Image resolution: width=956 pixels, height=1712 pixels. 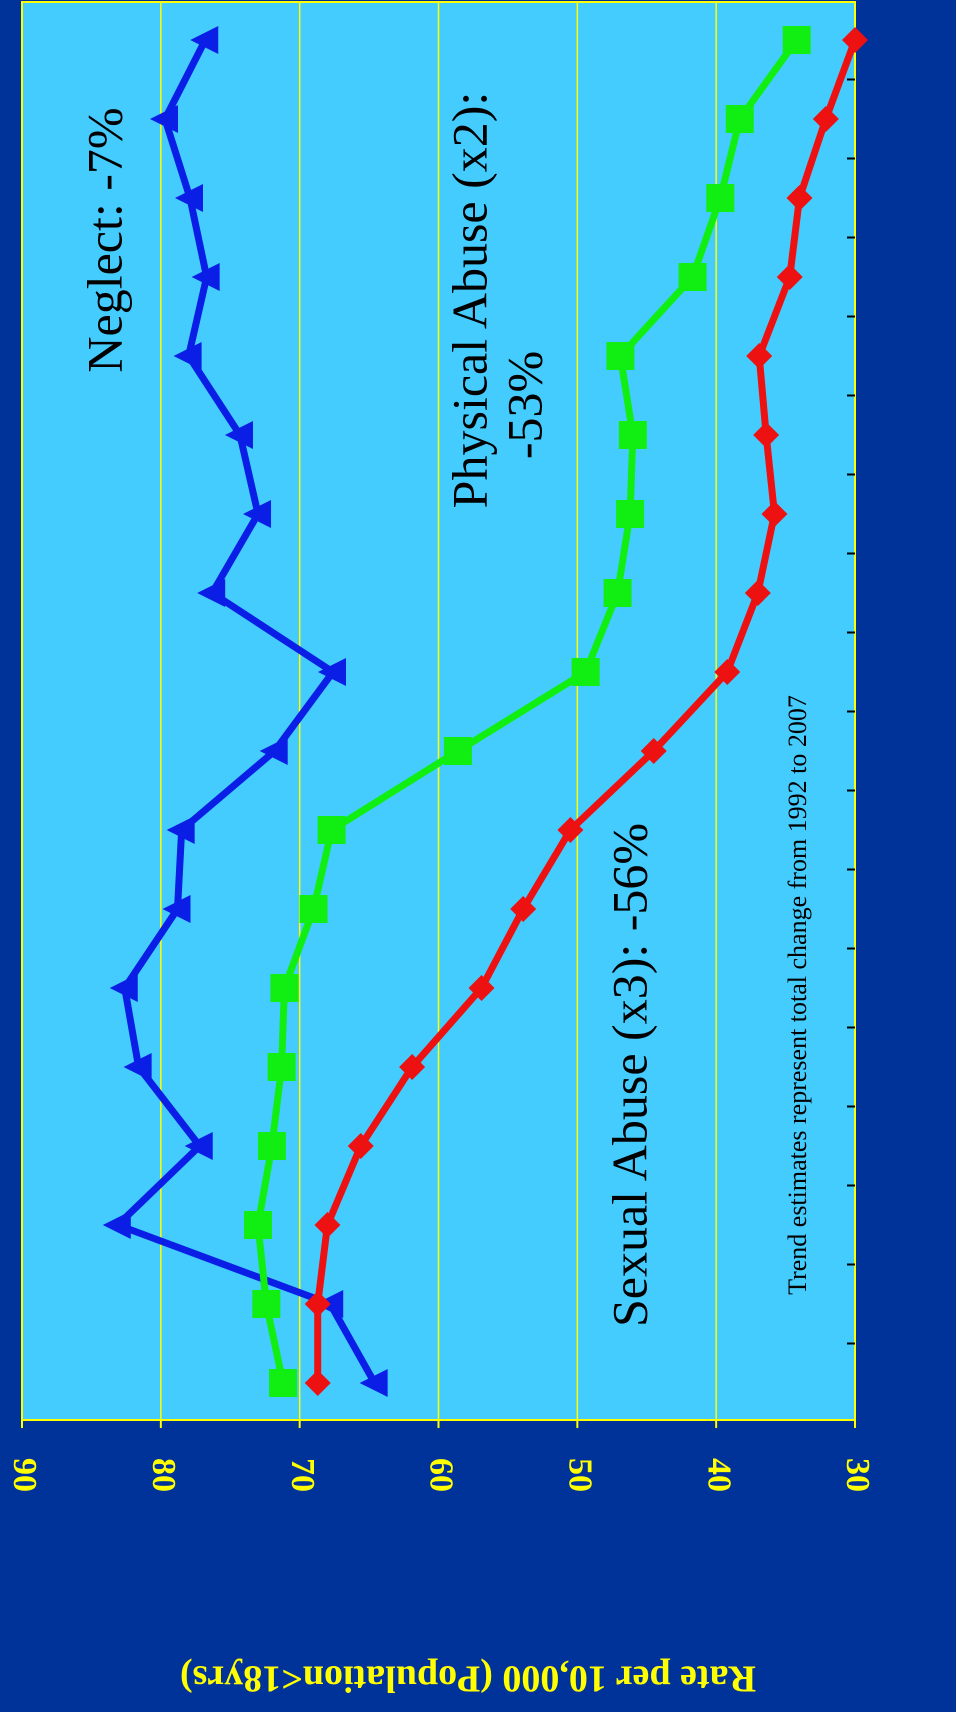 I want to click on y-tick-label: 60, so click(x=441, y=1475).